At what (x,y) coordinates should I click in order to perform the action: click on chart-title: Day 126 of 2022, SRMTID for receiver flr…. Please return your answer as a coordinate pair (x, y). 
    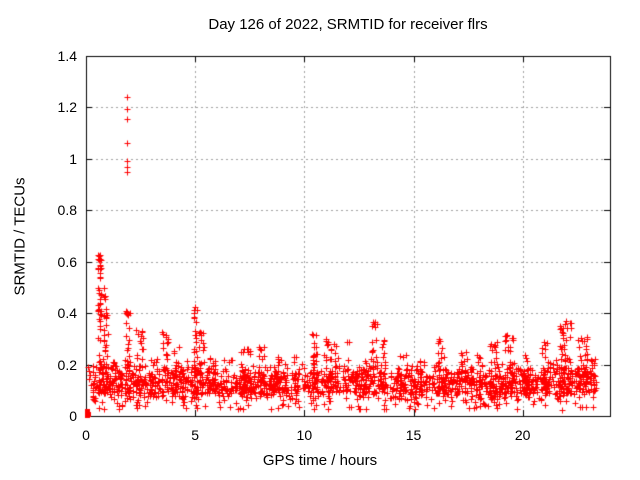
    Looking at the image, I should click on (348, 24).